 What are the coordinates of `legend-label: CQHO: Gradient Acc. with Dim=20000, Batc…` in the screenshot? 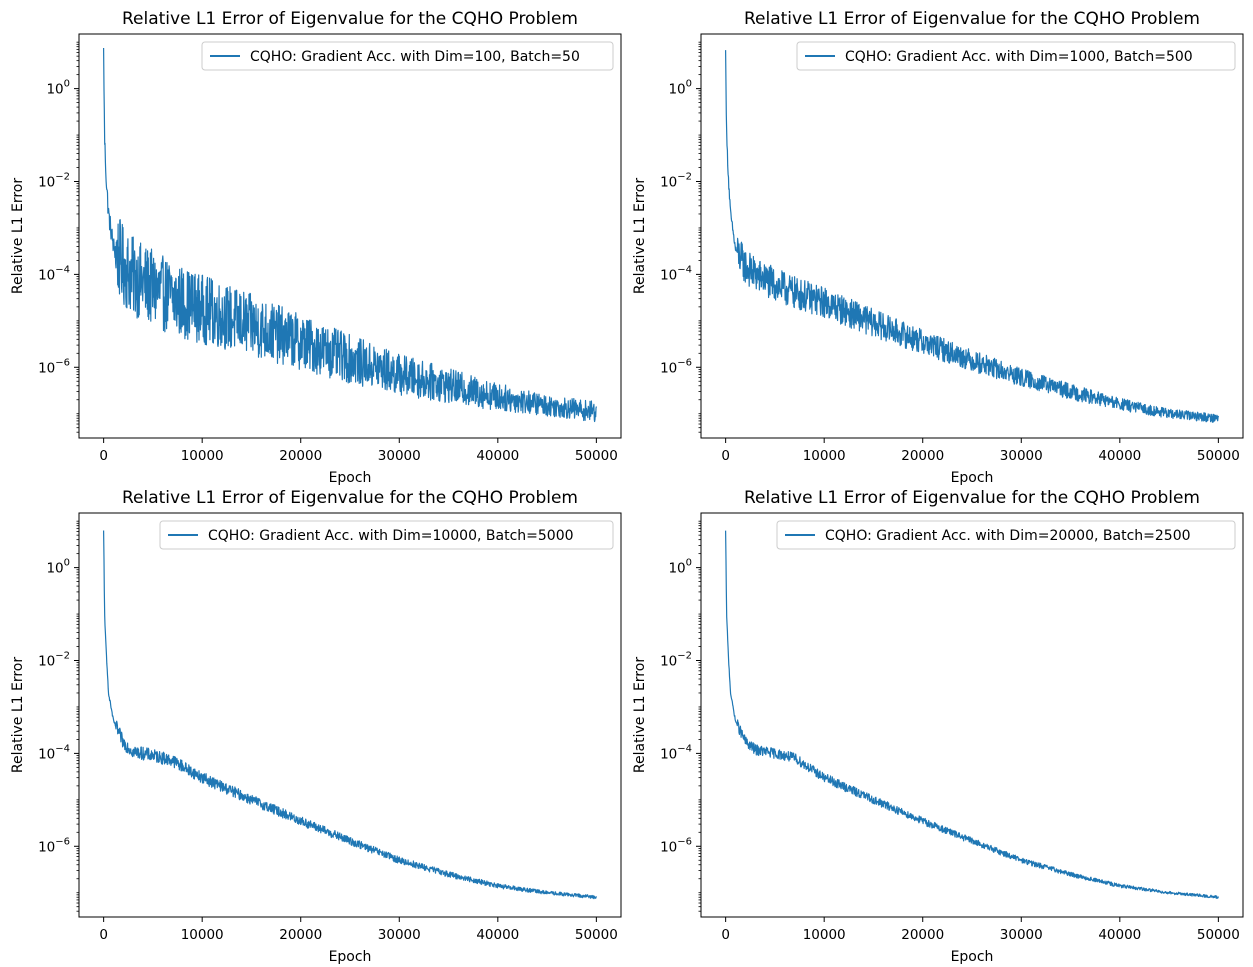 It's located at (1008, 536).